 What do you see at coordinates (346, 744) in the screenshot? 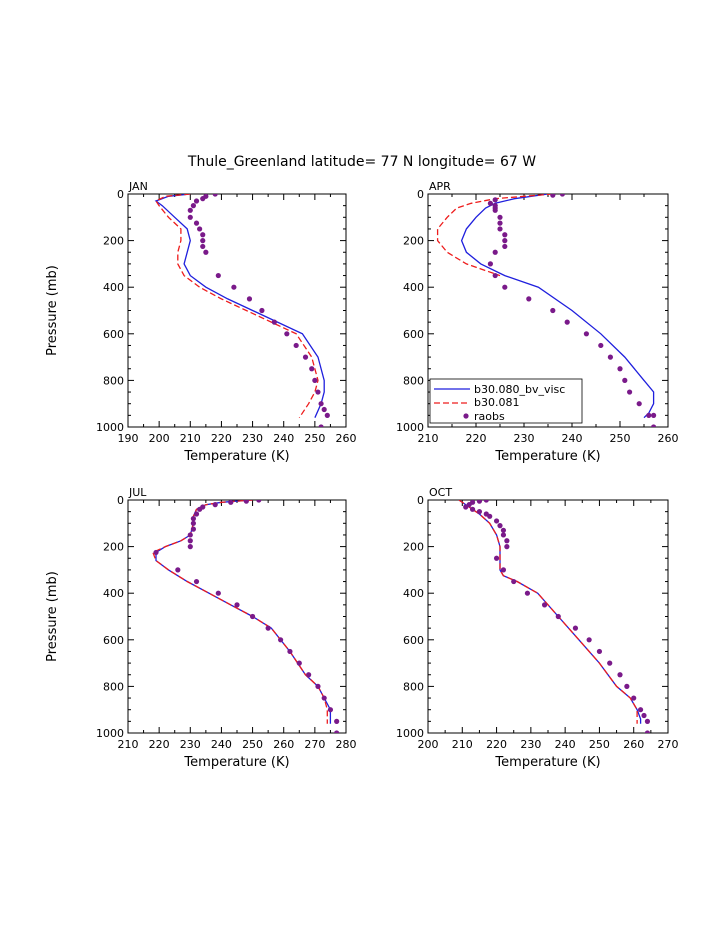
I see `x-tick-label: 280` at bounding box center [346, 744].